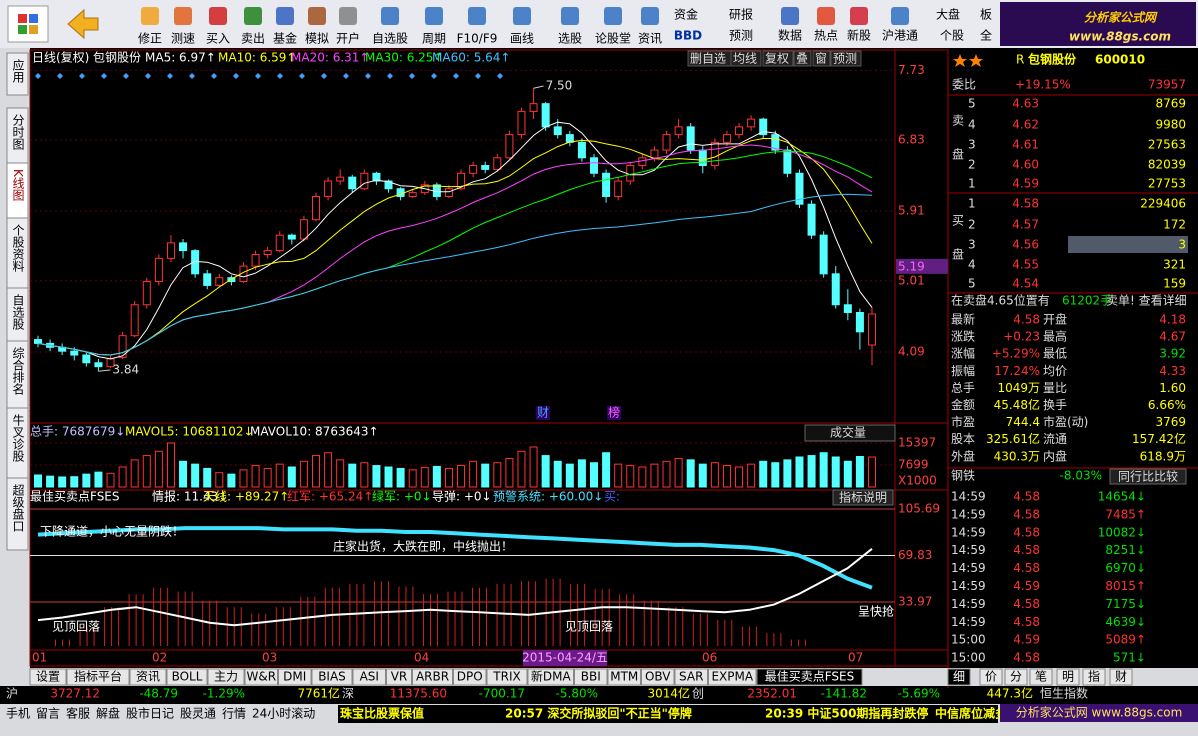 The image size is (1198, 736). I want to click on bottom-tab-label: 设置, so click(48, 677).